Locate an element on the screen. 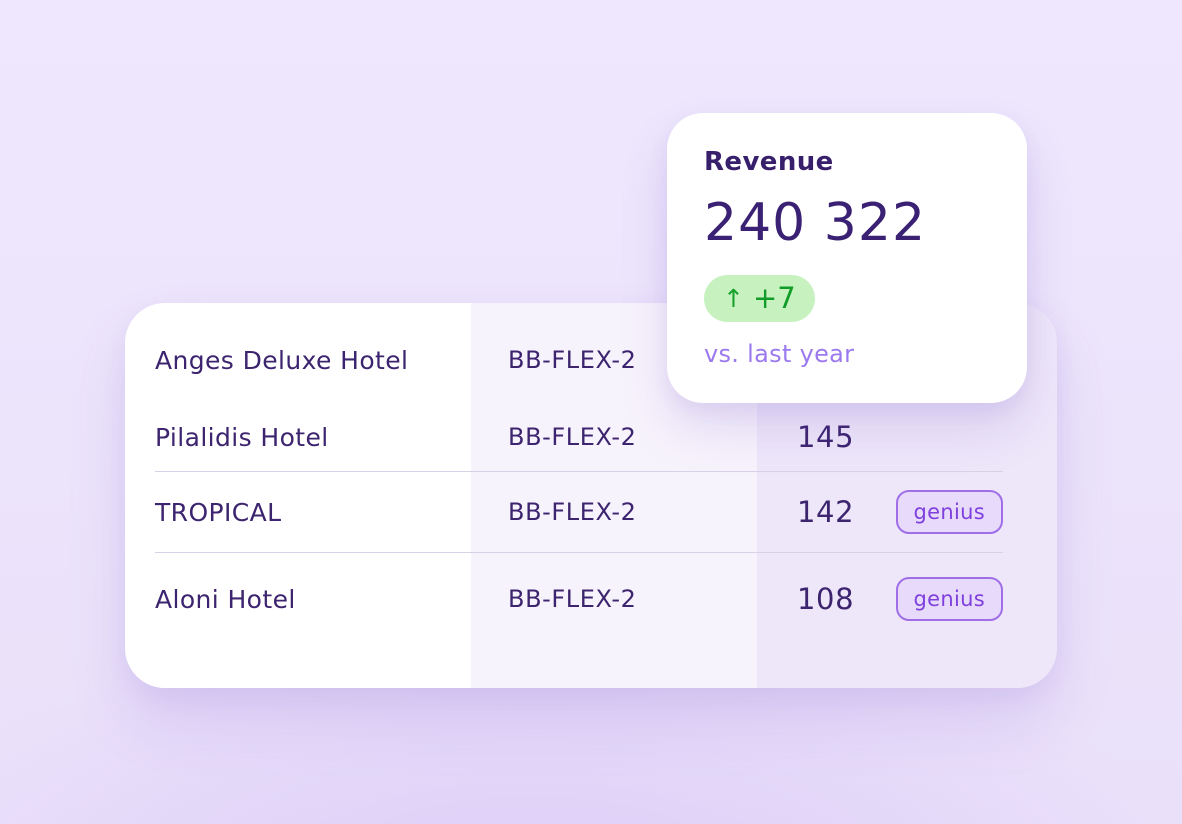 The image size is (1182, 824). value-cell: 108 genius is located at coordinates (907, 599).